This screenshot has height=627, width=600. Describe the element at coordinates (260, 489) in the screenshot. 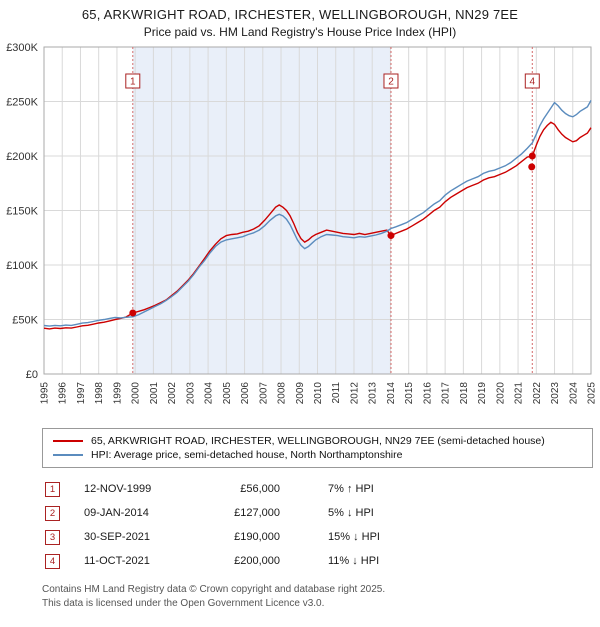

I see `transaction-price: £56,000` at that location.